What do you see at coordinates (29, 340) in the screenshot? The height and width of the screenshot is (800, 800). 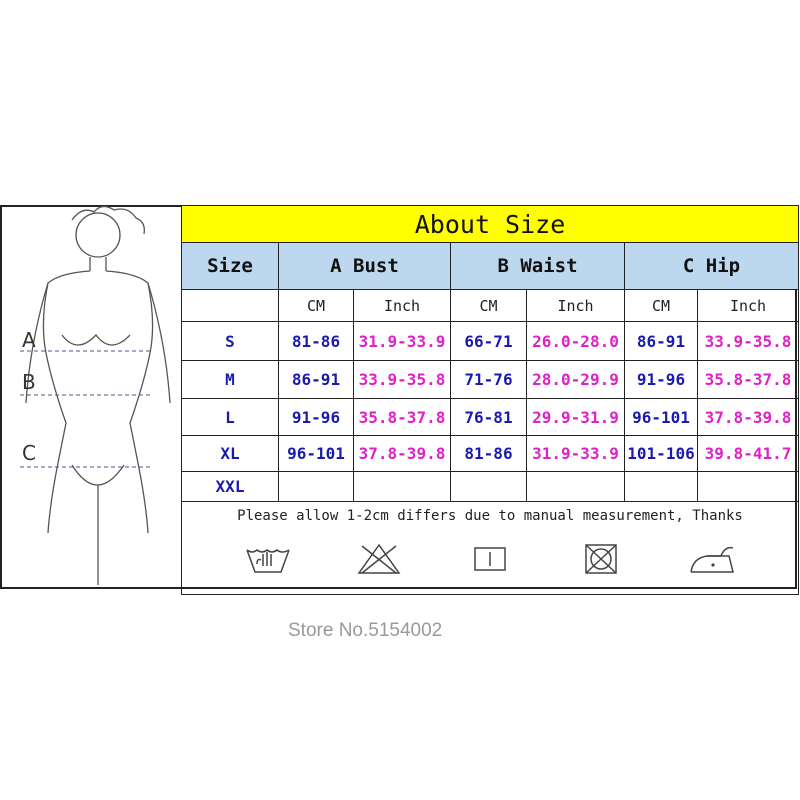 I see `figure-label-a: A` at bounding box center [29, 340].